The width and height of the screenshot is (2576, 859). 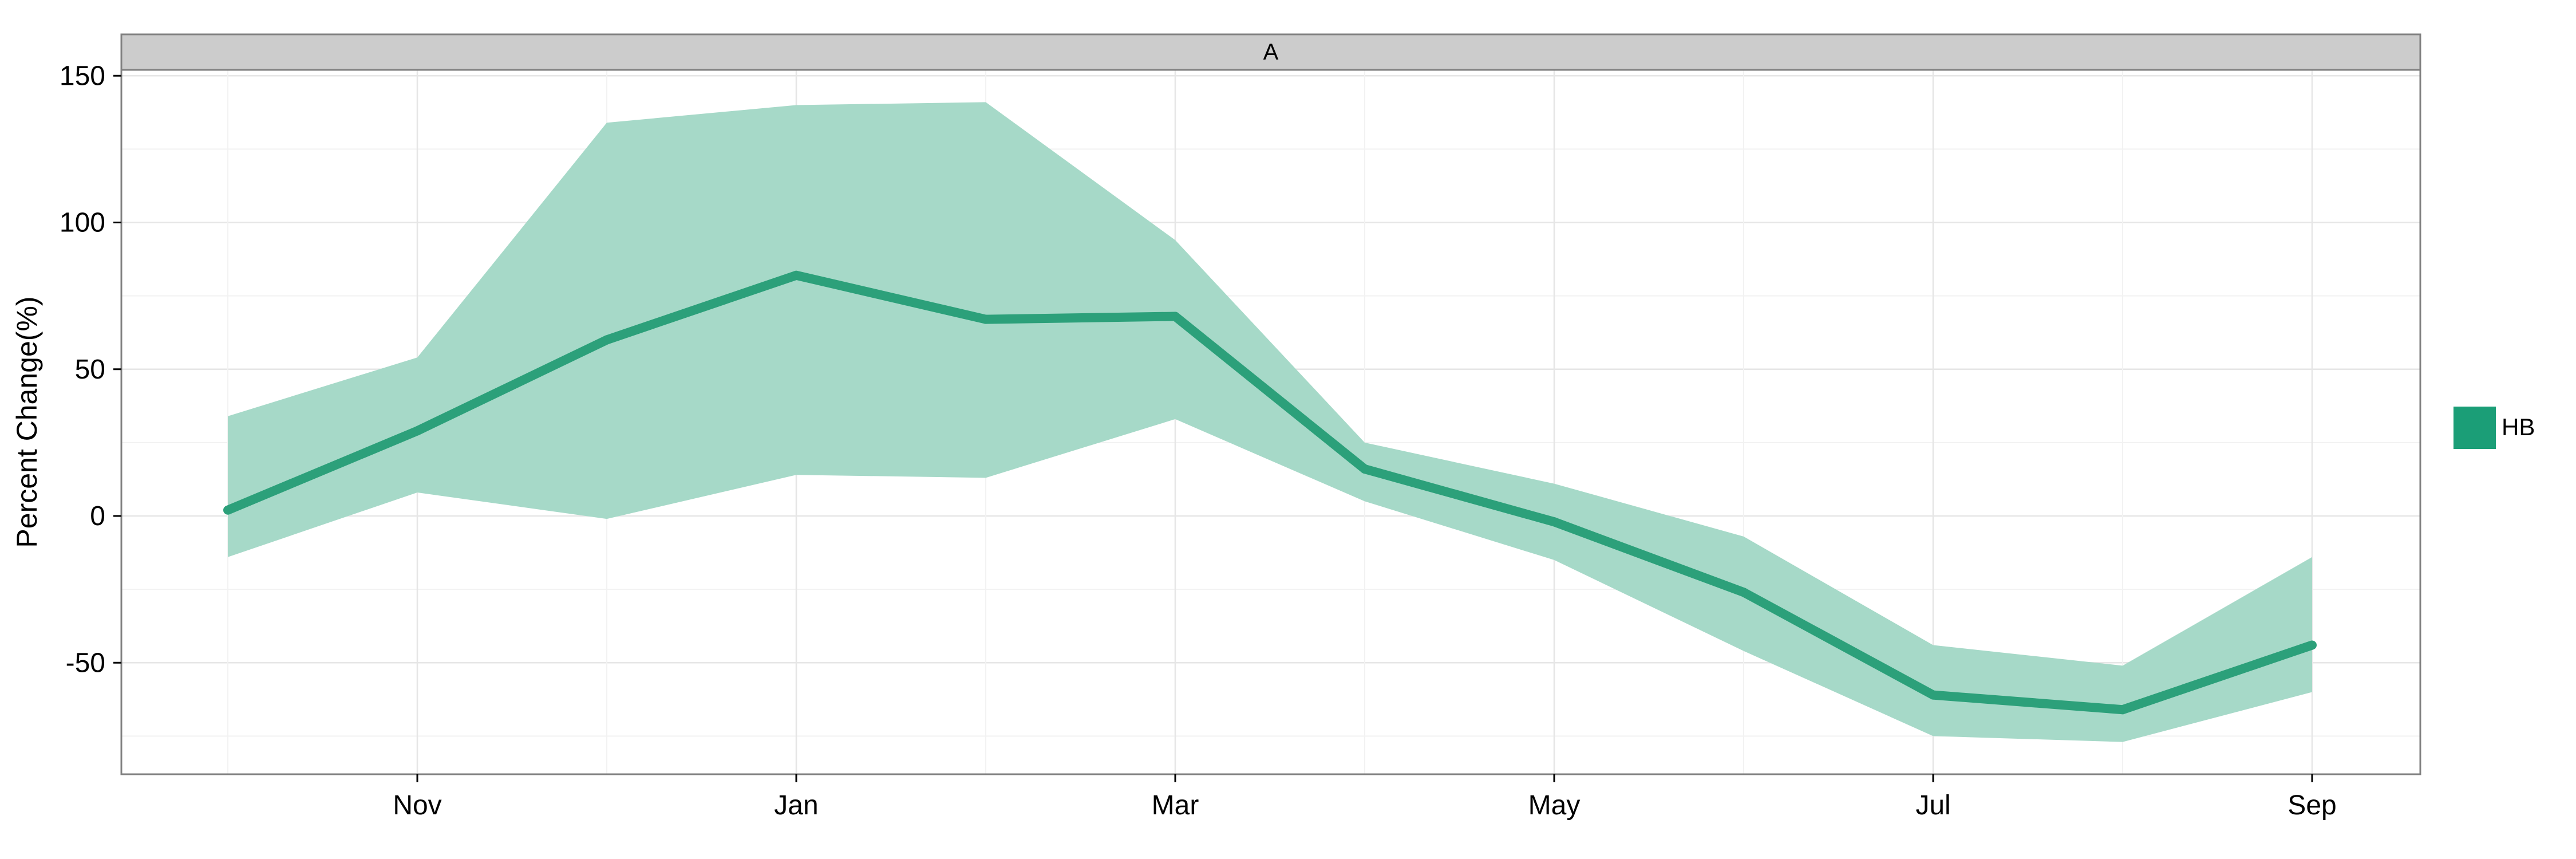 I want to click on y-tick-label: 0, so click(x=97, y=516).